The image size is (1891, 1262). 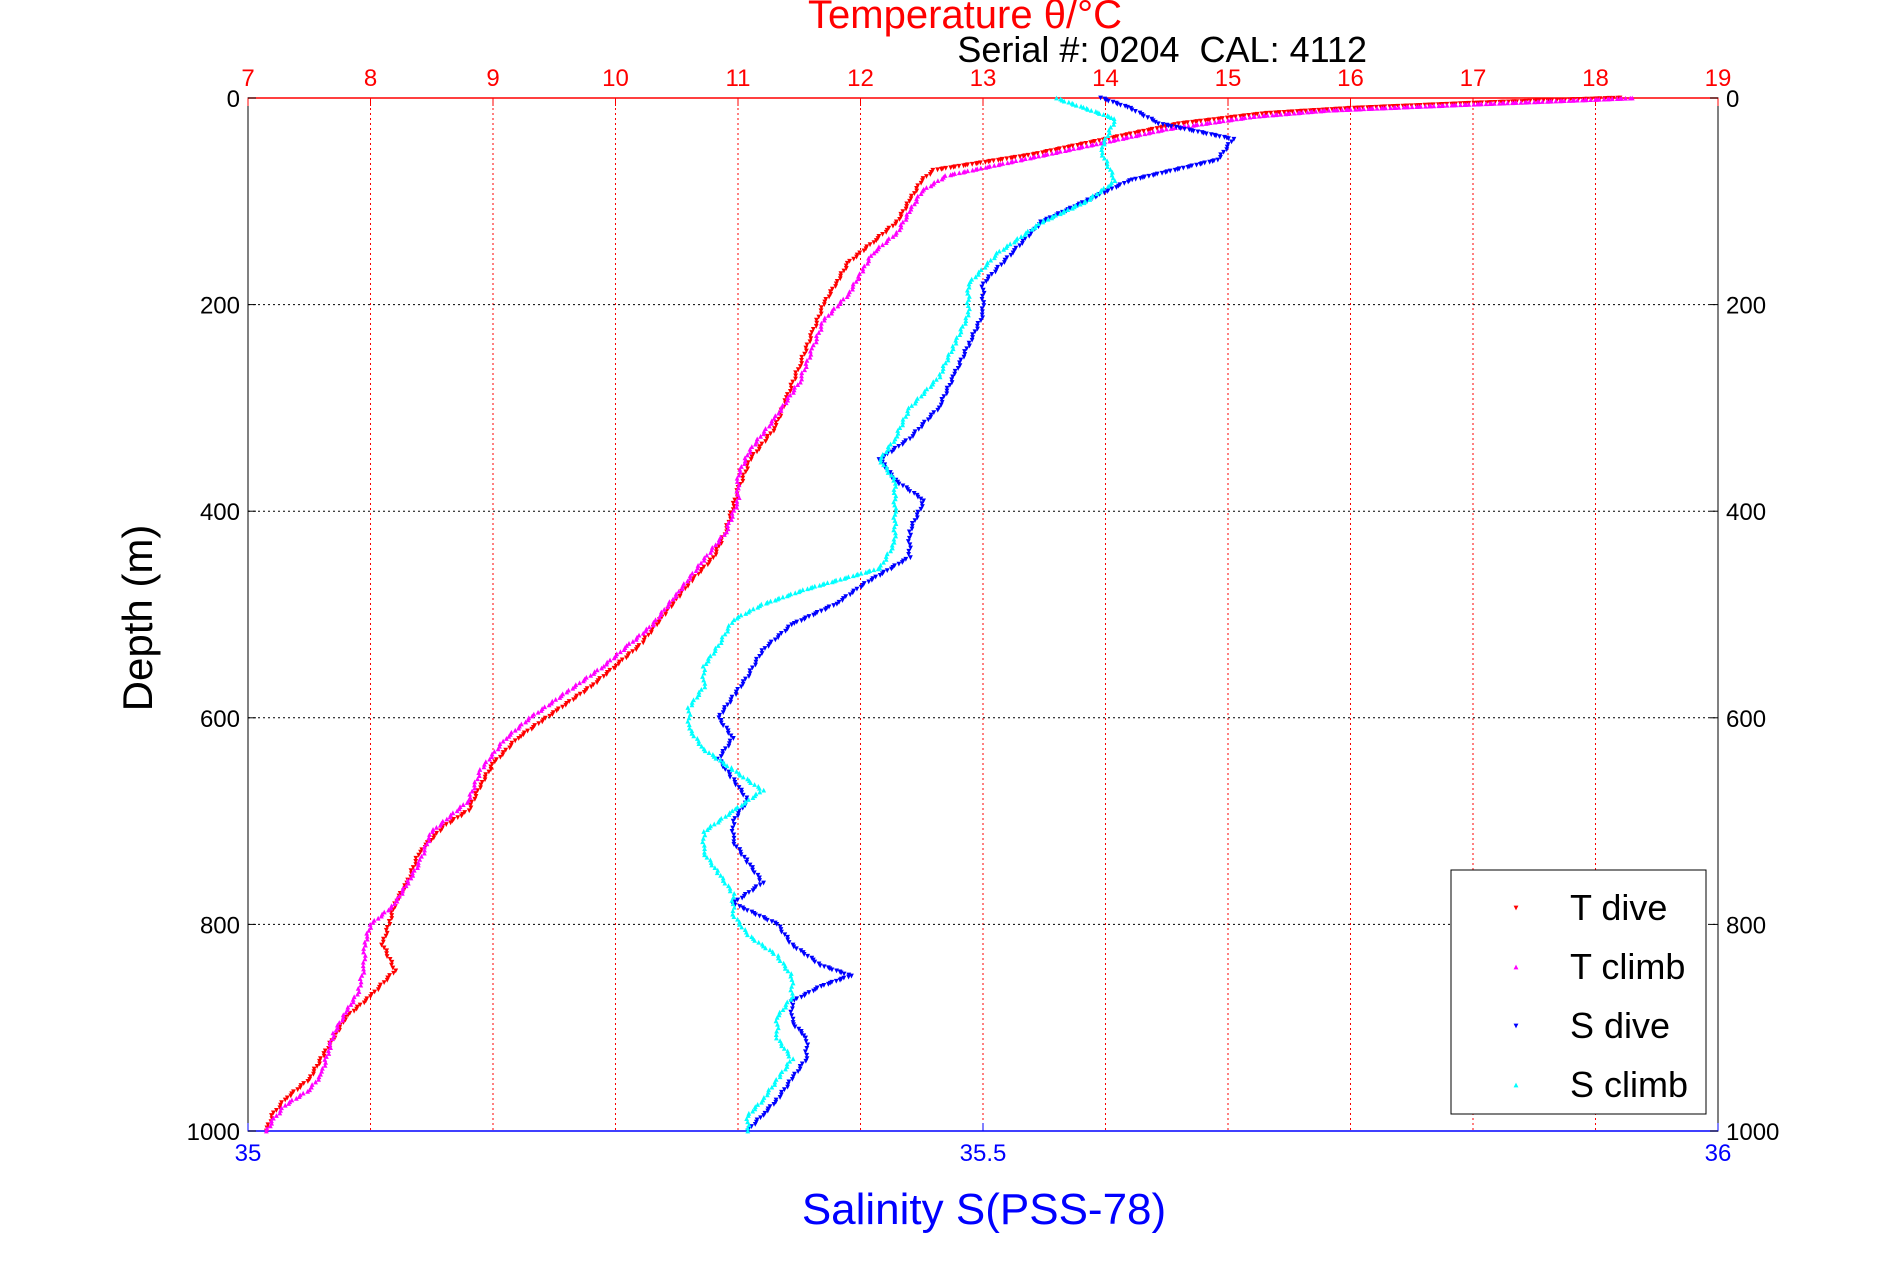 What do you see at coordinates (615, 78) in the screenshot?
I see `tick-label-temperature: 10` at bounding box center [615, 78].